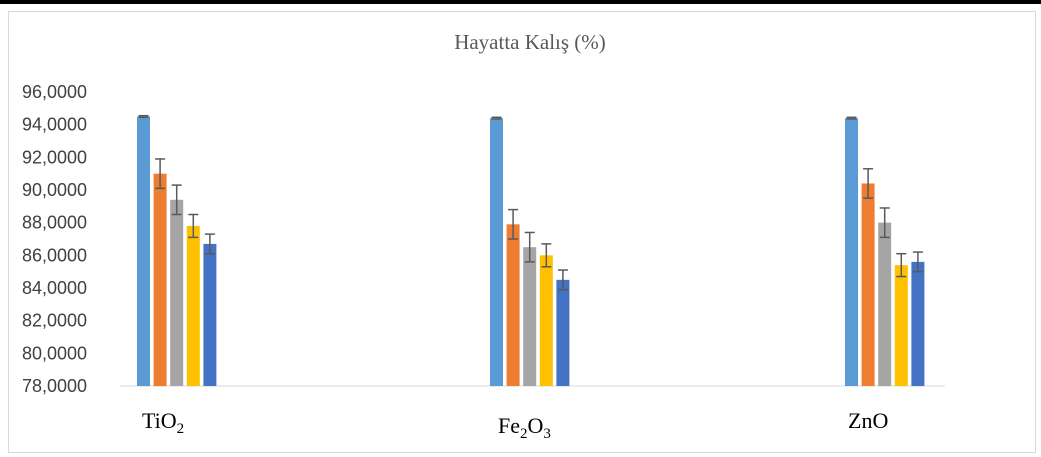 The image size is (1041, 457). I want to click on category-label: Fe2O3, so click(524, 427).